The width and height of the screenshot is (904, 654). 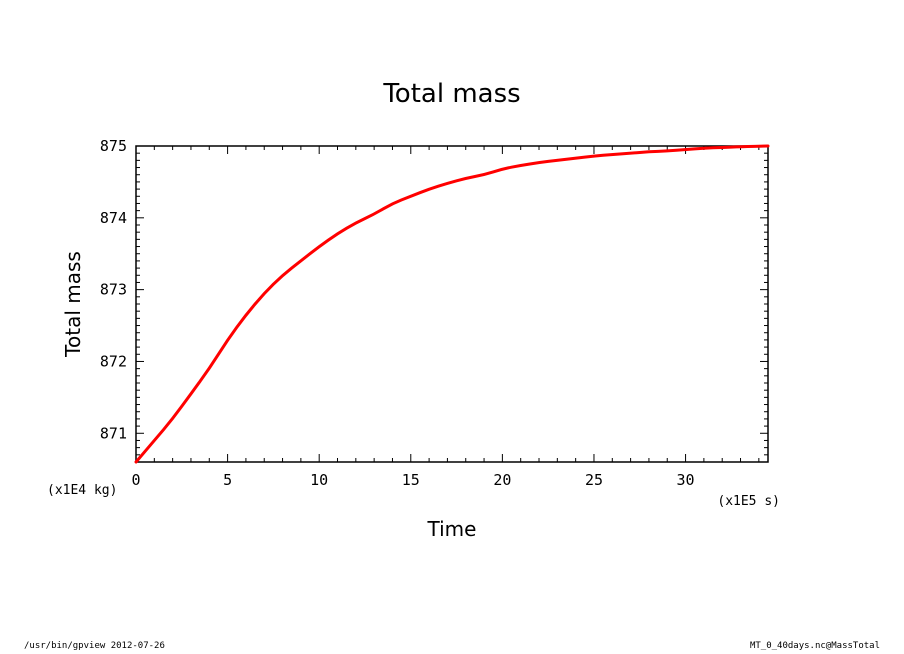 I want to click on y-tick-label: 871, so click(x=113, y=433).